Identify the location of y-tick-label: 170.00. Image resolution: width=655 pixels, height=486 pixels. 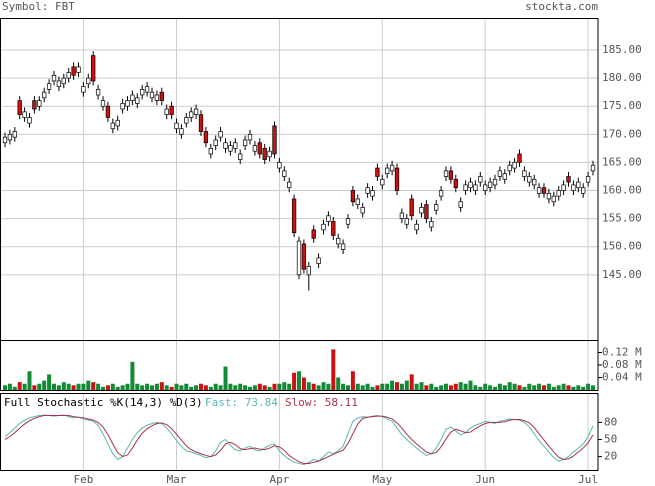
(622, 133).